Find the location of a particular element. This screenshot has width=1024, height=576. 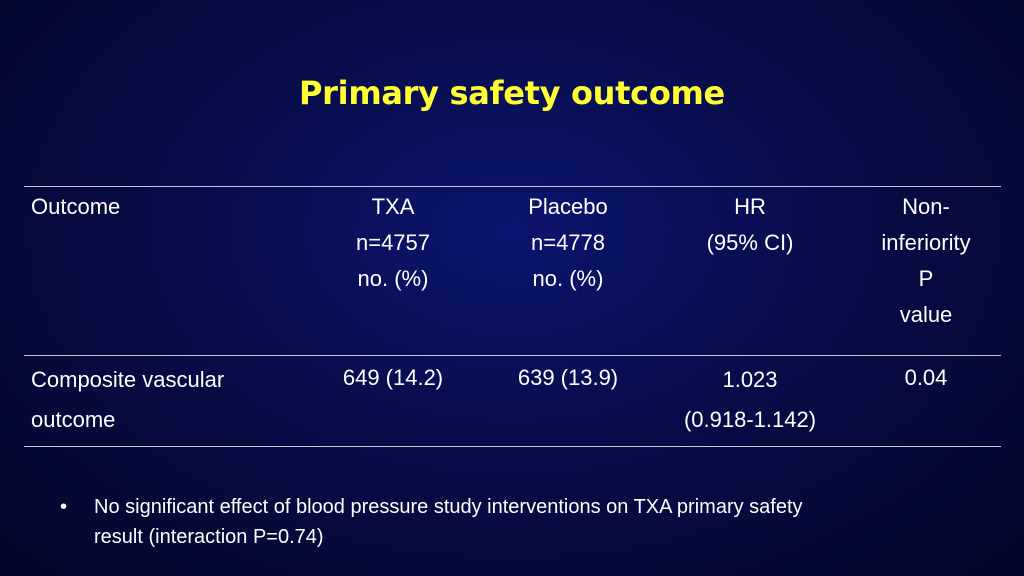

table-row-p-value: 0.04 is located at coordinates (926, 377).